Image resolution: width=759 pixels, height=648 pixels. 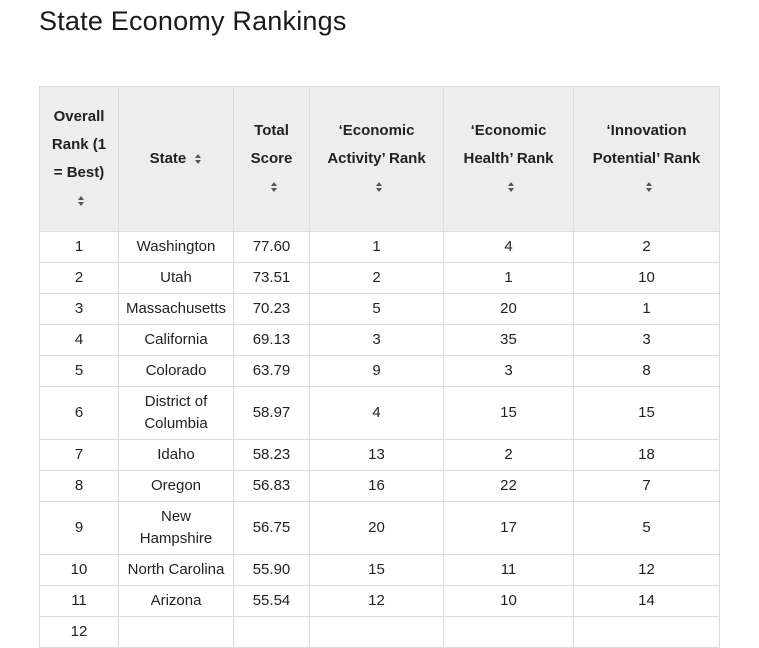 What do you see at coordinates (646, 340) in the screenshot?
I see `innovation-potential-rank-cell: 3` at bounding box center [646, 340].